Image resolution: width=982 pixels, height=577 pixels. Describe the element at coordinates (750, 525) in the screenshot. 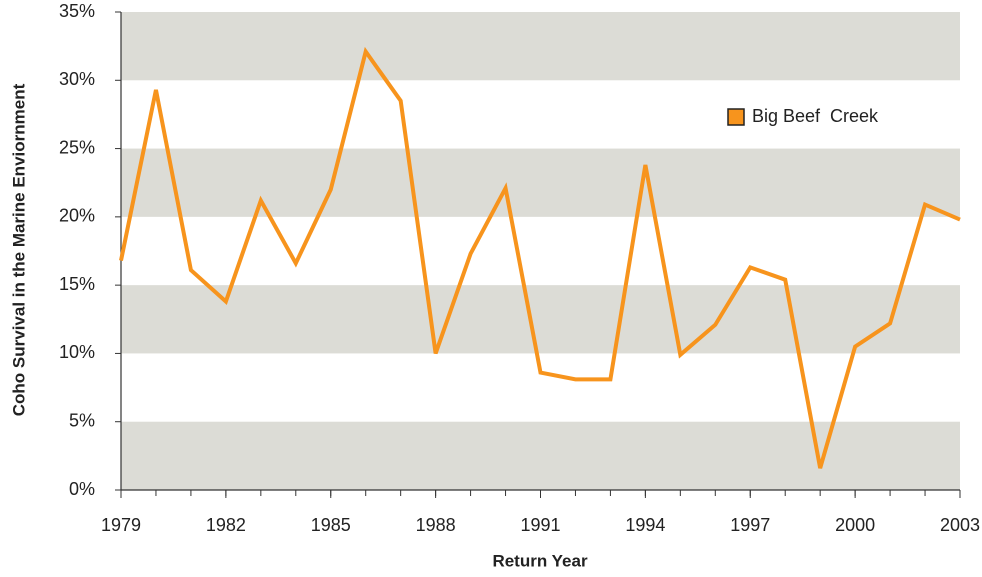

I see `x-tick-label: 1997` at that location.